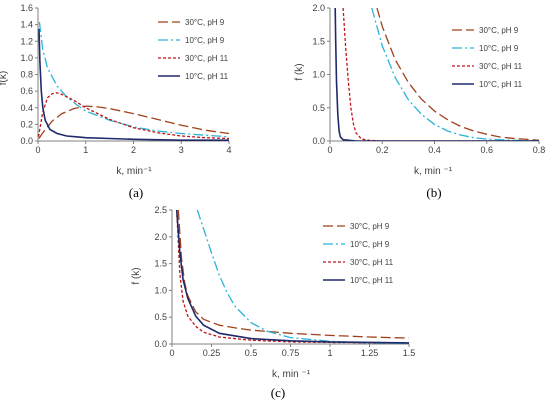 The height and width of the screenshot is (403, 550). What do you see at coordinates (136, 192) in the screenshot?
I see `panel-label-a: (a)` at bounding box center [136, 192].